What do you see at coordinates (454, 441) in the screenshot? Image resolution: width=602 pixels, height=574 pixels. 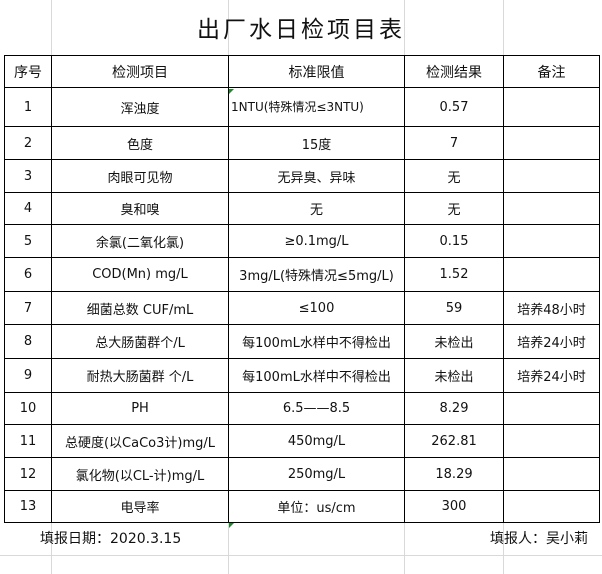 I see `table-cell: 262.81` at bounding box center [454, 441].